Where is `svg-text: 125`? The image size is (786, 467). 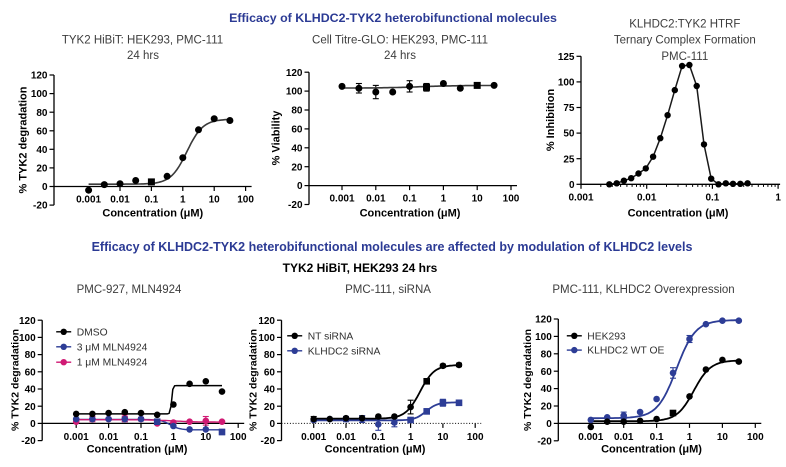 svg-text: 125 is located at coordinates (566, 57).